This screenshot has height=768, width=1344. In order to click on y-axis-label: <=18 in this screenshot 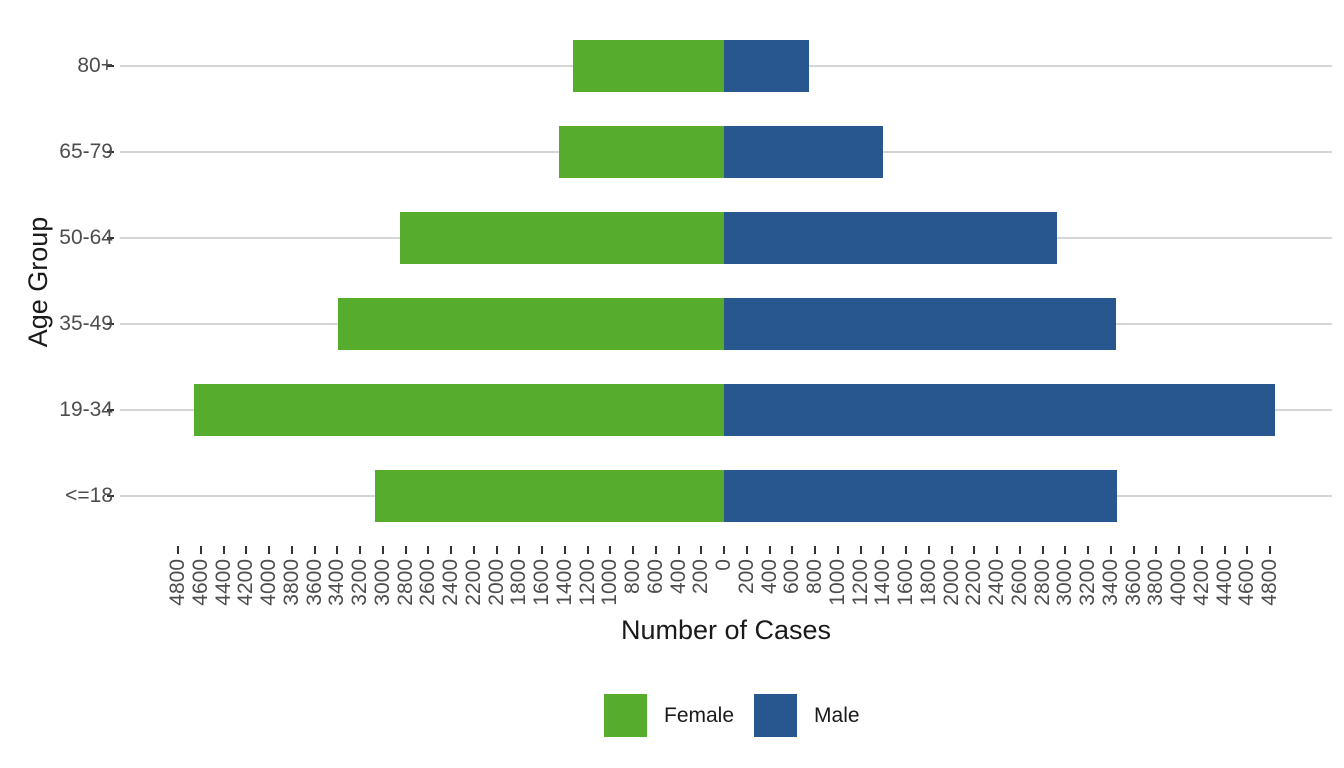, I will do `click(89, 495)`.